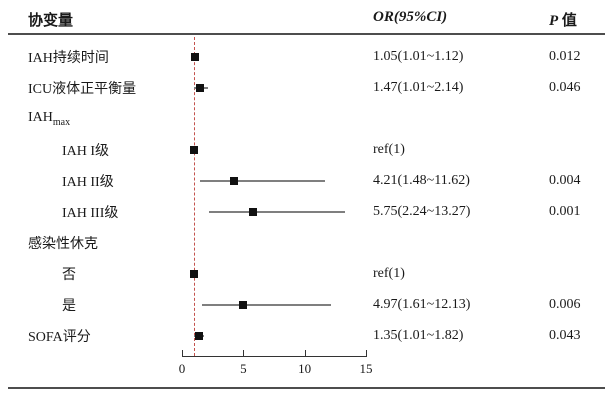 The width and height of the screenshot is (611, 404). Describe the element at coordinates (565, 211) in the screenshot. I see `p-value: 0.001` at that location.